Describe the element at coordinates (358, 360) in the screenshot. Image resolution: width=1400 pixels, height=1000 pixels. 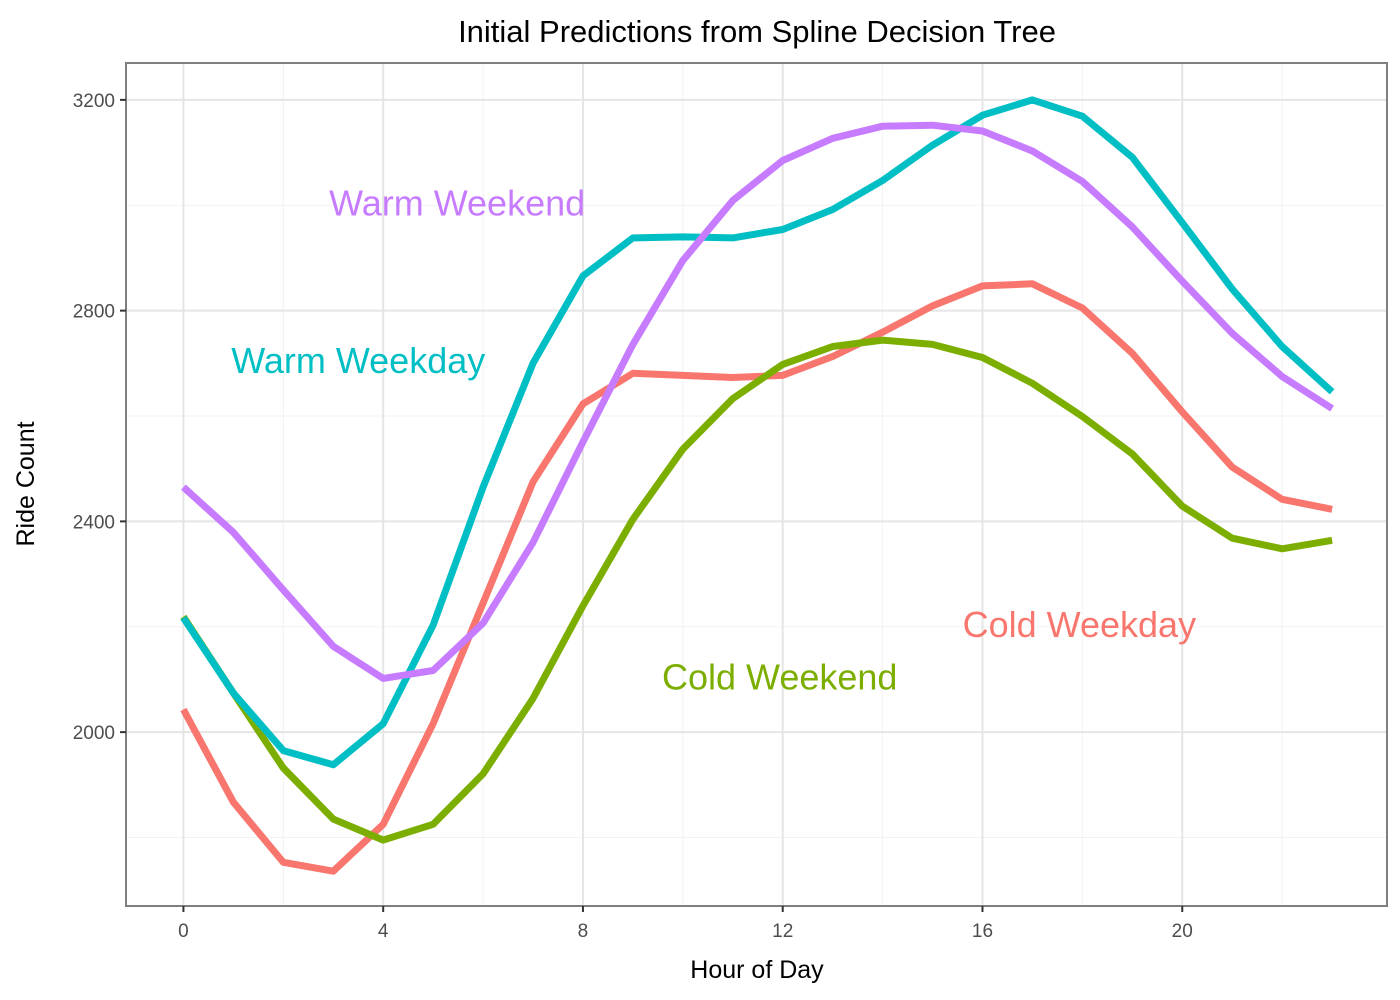
I see `series-label-warm-weekday: Warm Weekday` at that location.